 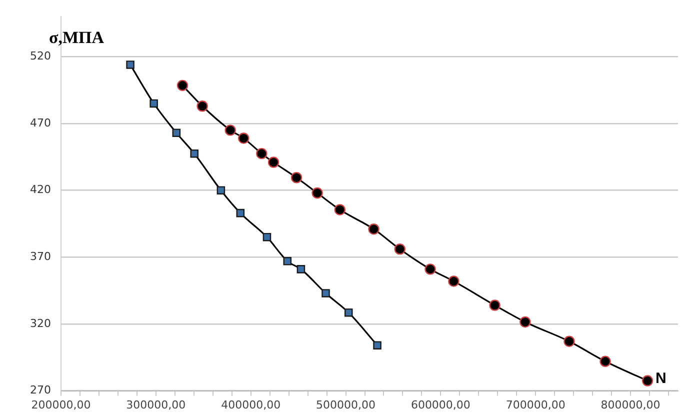 I want to click on y-tick-label: 270, so click(x=40, y=390).